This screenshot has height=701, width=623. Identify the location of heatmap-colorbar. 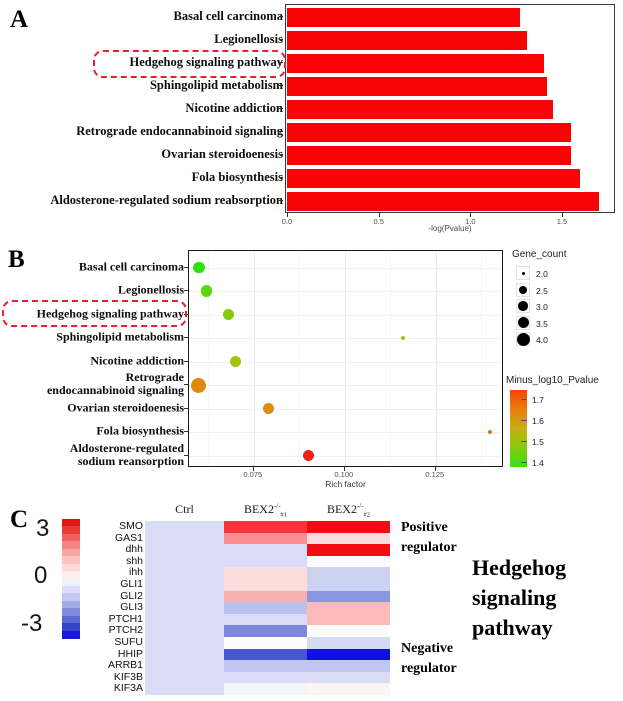
(71, 579).